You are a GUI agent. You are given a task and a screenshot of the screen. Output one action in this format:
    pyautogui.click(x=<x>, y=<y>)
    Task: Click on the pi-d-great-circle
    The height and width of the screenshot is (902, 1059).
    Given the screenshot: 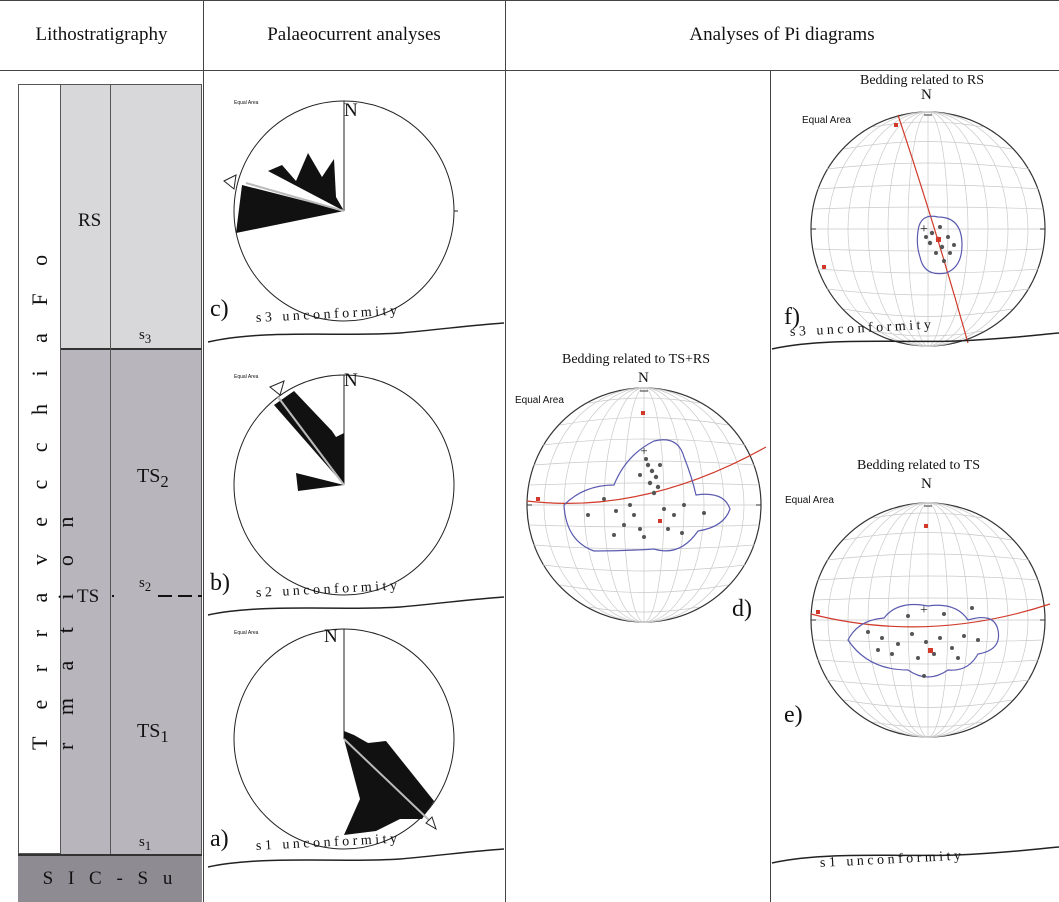 What is the action you would take?
    pyautogui.click(x=646, y=475)
    